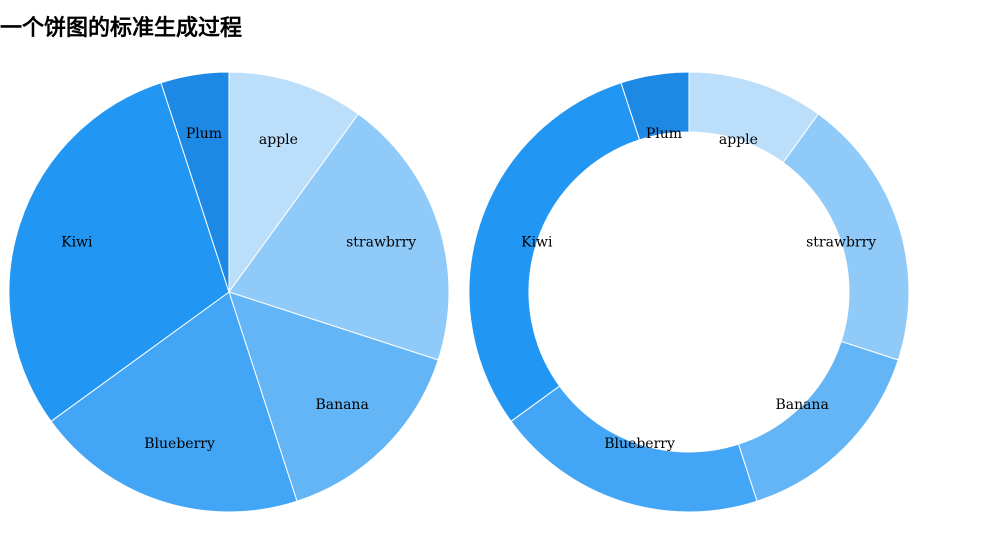  I want to click on donut-slice-banana, so click(818, 421).